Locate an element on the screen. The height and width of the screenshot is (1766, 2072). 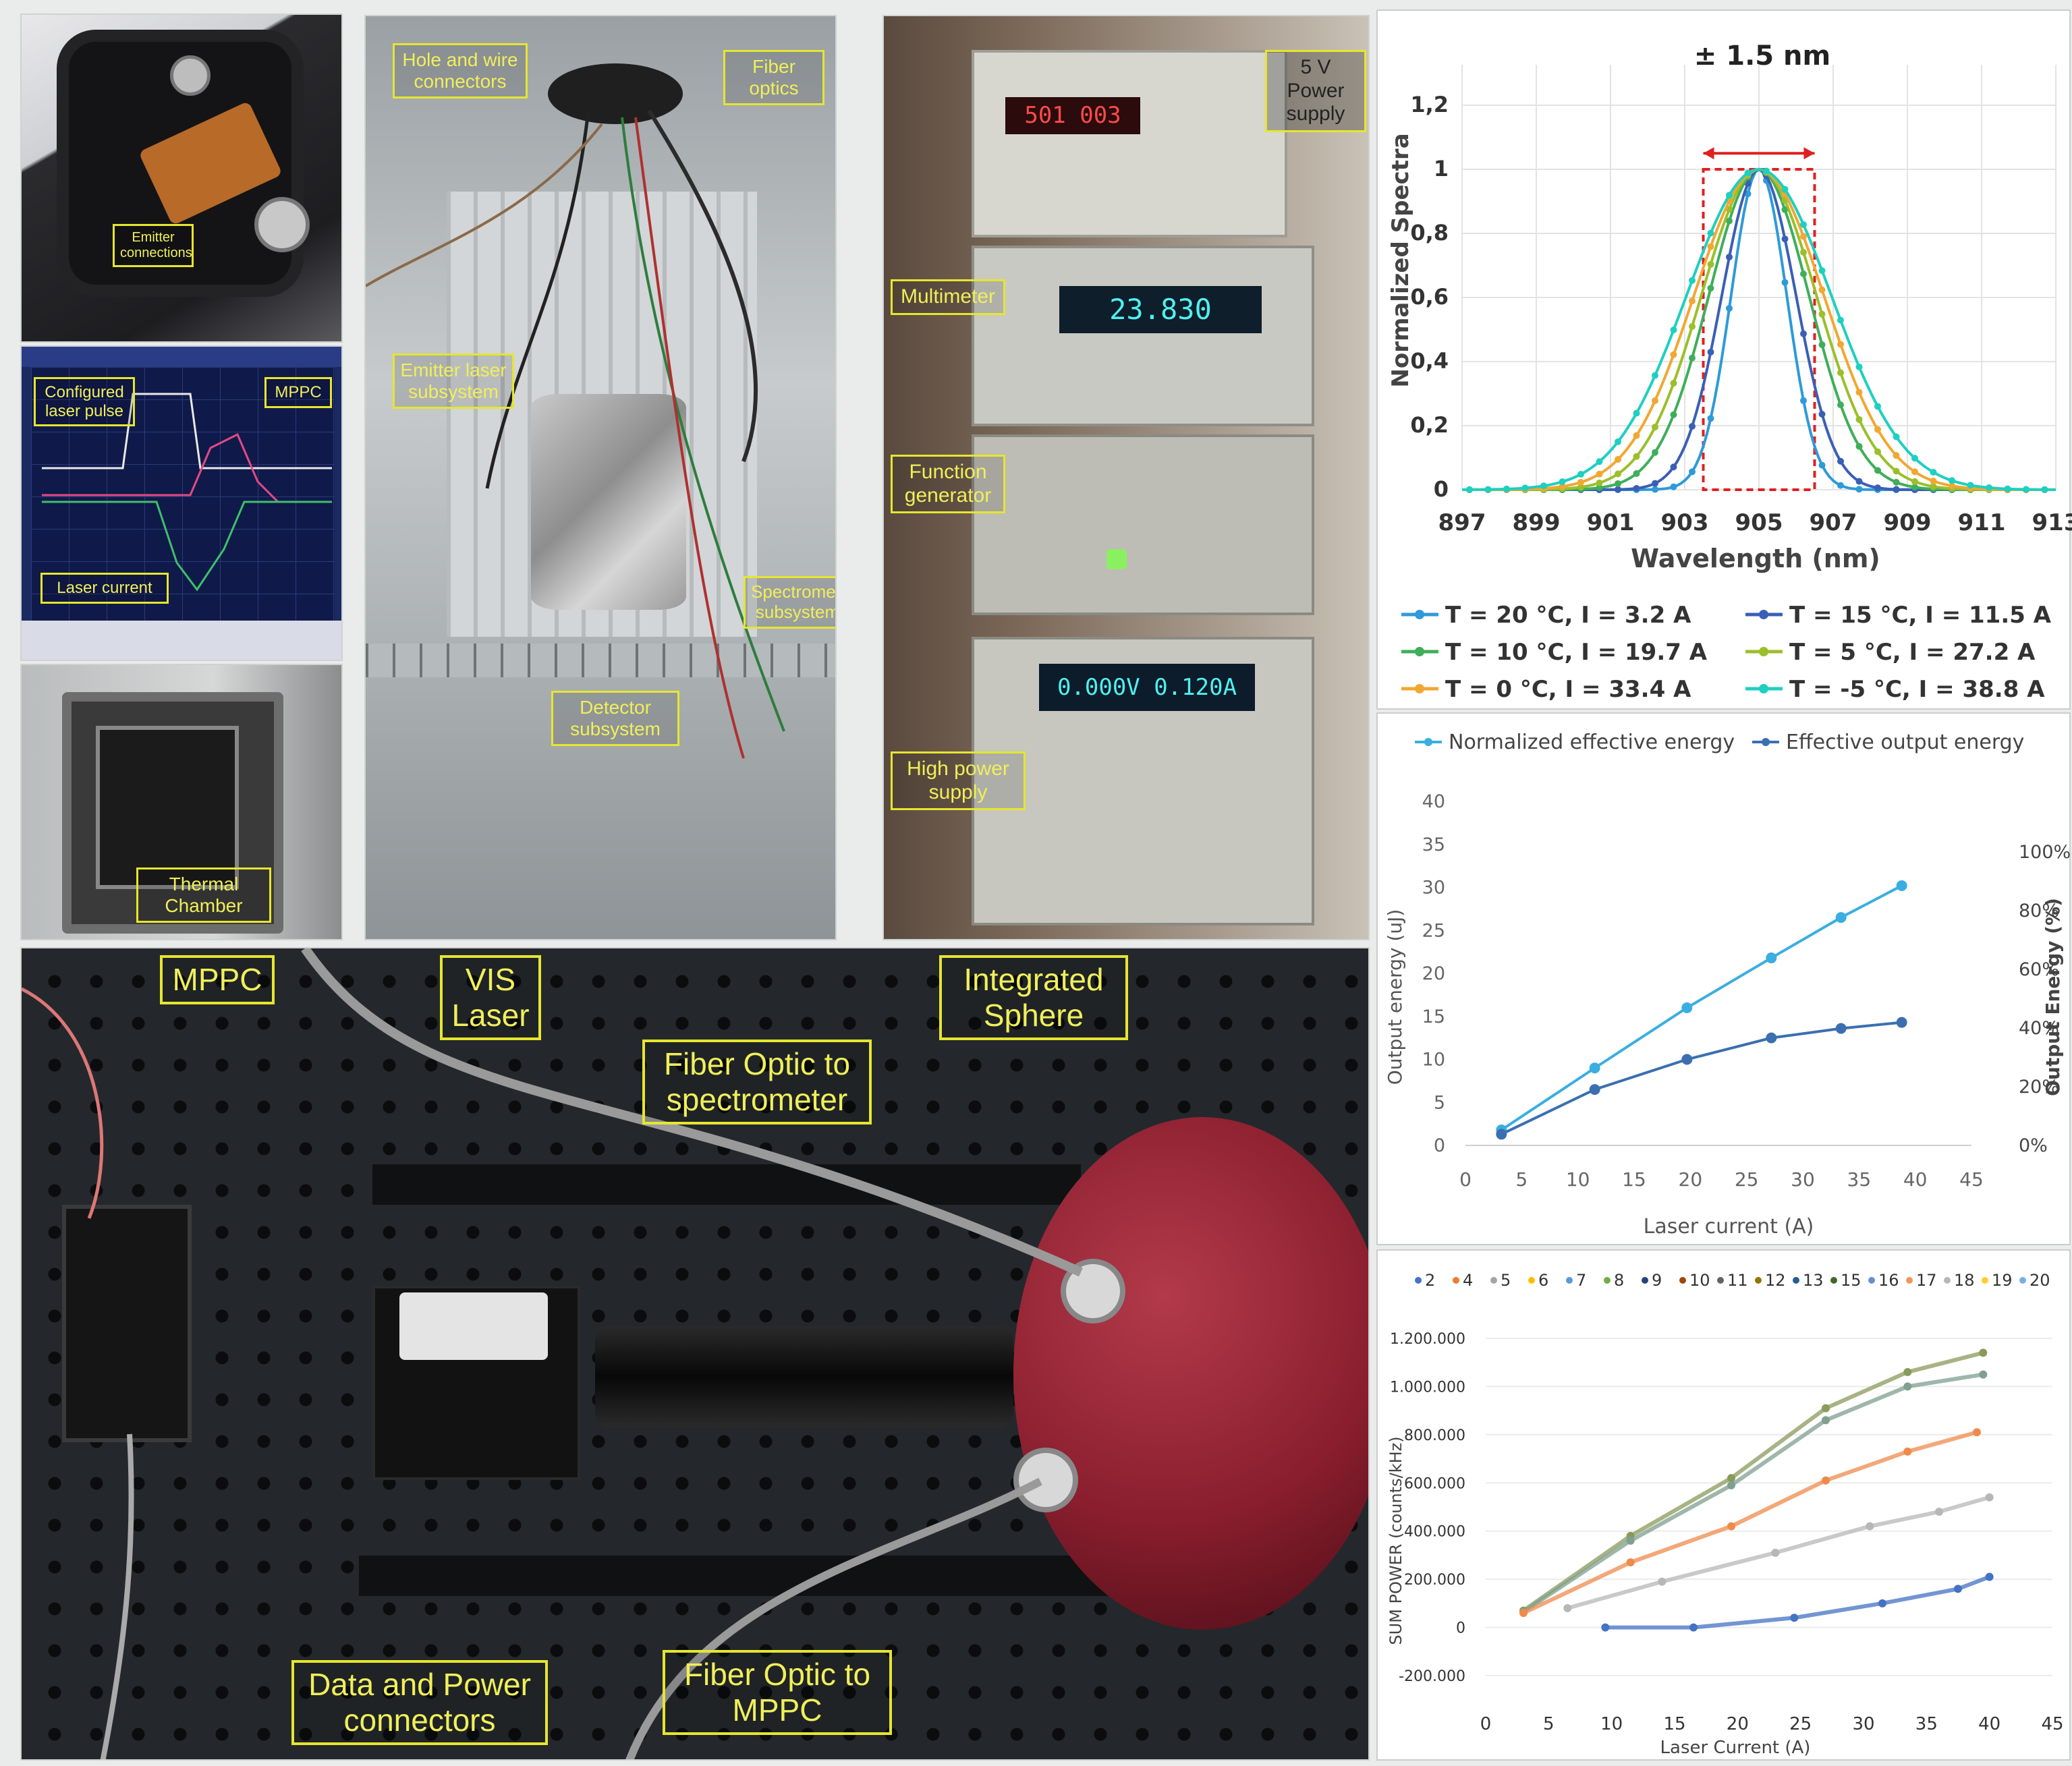
energy-x-tick: 5 is located at coordinates (1521, 1179).